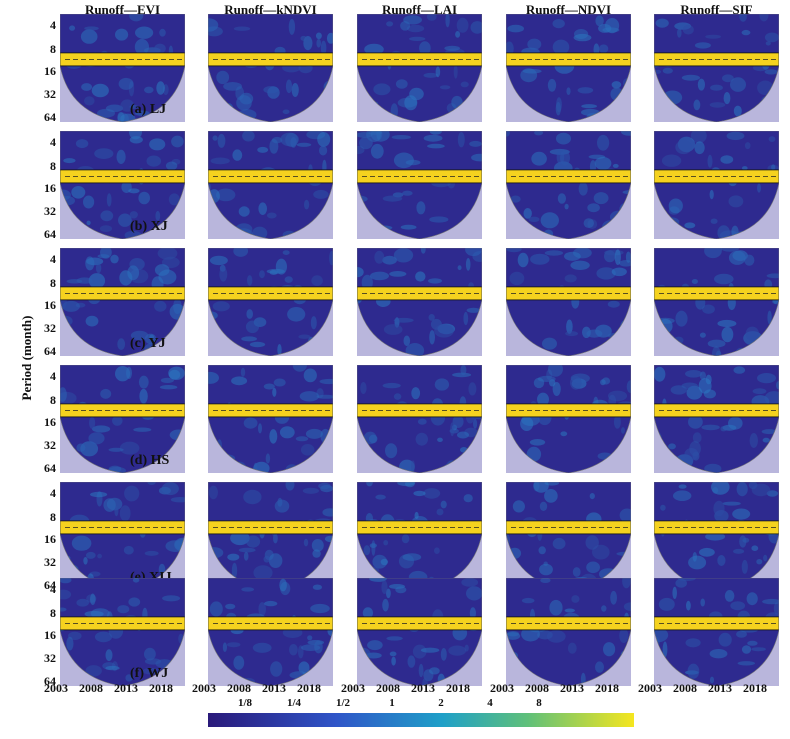 The image size is (790, 739). Describe the element at coordinates (50, 210) in the screenshot. I see `y-tick-label: 32` at that location.